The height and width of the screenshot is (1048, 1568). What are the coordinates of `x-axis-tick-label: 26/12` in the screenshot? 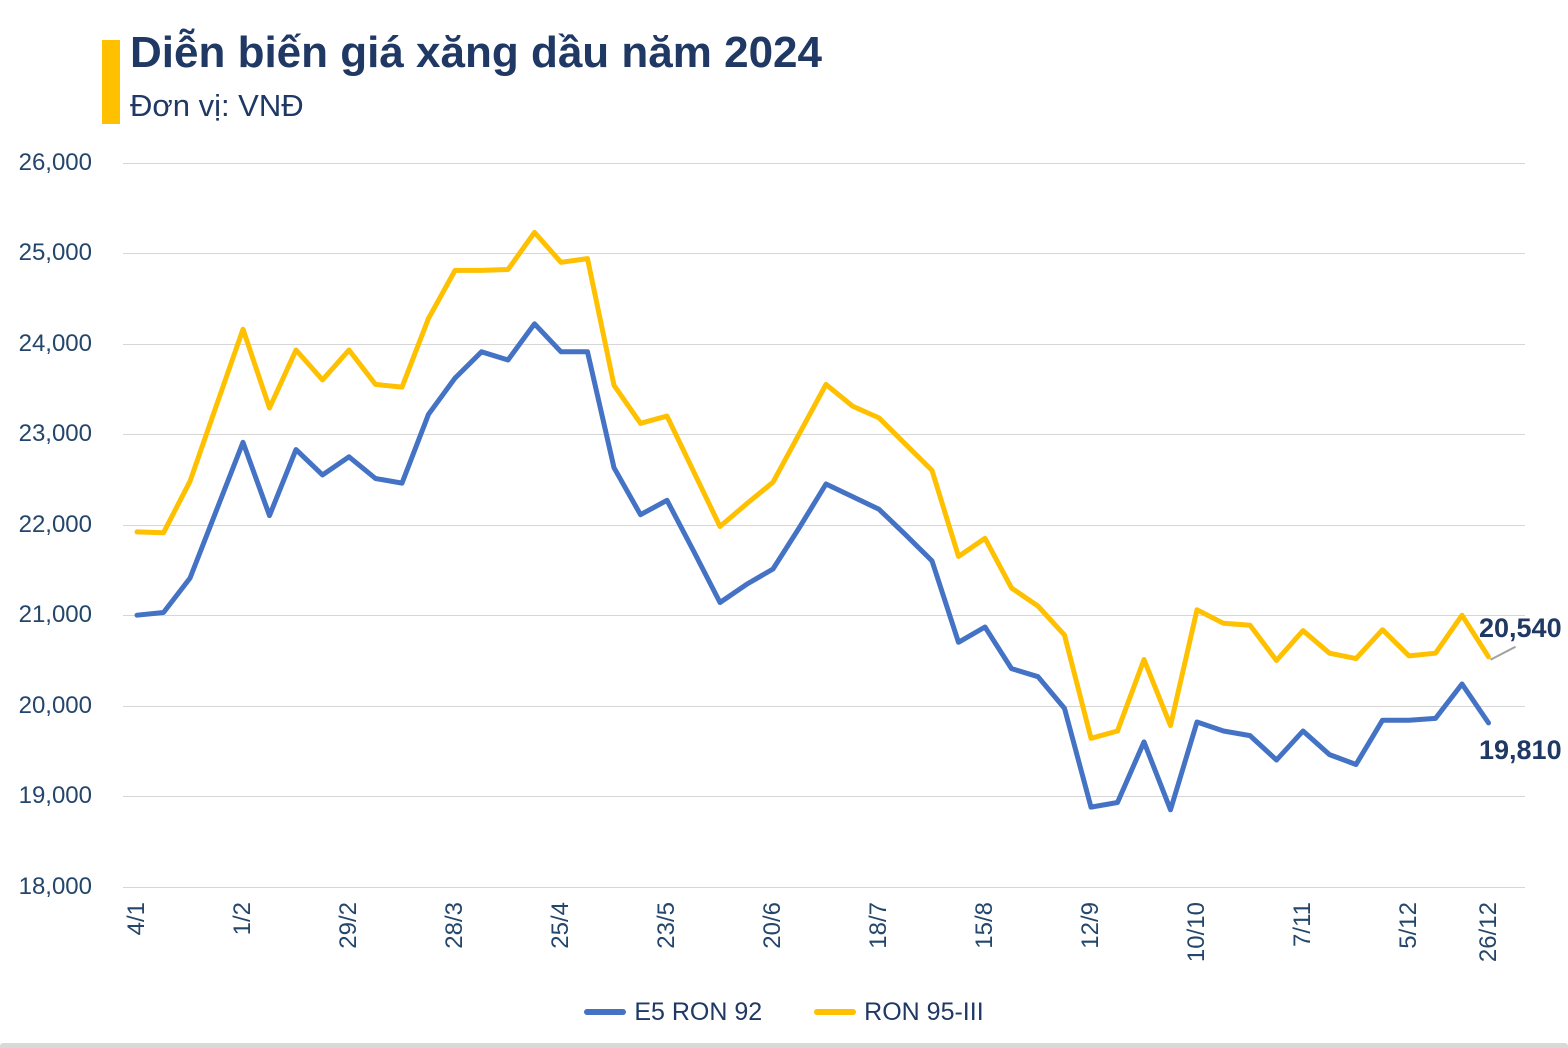 It's located at (1488, 932).